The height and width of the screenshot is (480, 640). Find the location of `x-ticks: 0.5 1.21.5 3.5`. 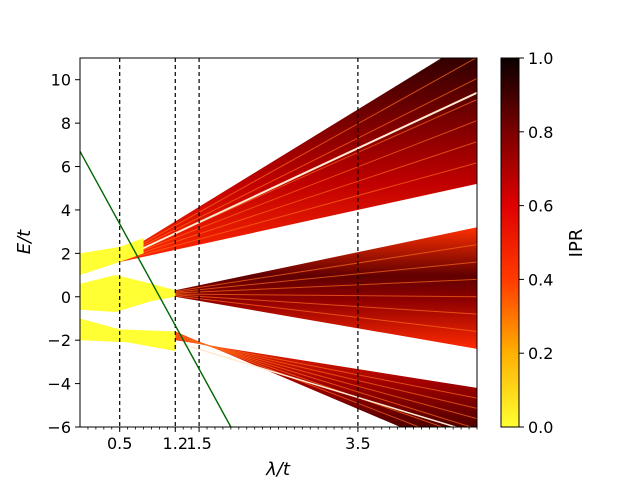

x-ticks: 0.5 1.21.5 3.5 is located at coordinates (282, 440).